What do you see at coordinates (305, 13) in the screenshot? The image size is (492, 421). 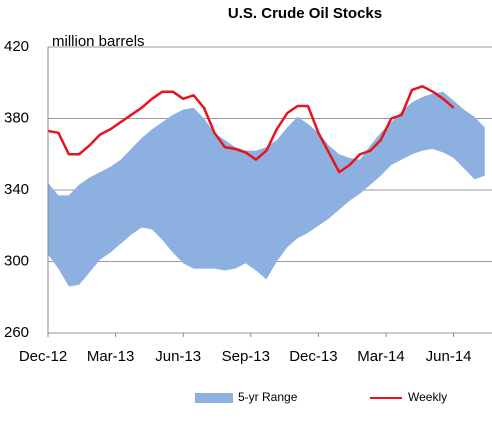 I see `chart-title: U.S. Crude Oil Stocks` at bounding box center [305, 13].